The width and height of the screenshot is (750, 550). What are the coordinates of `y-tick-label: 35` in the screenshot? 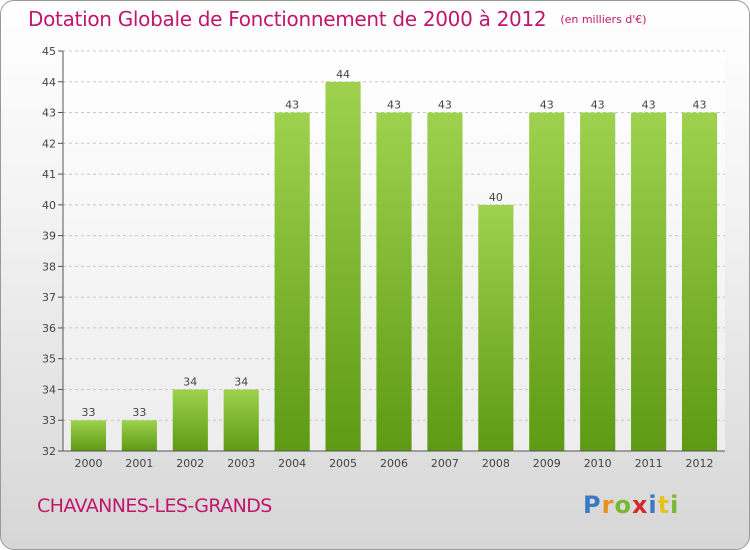 It's located at (49, 359).